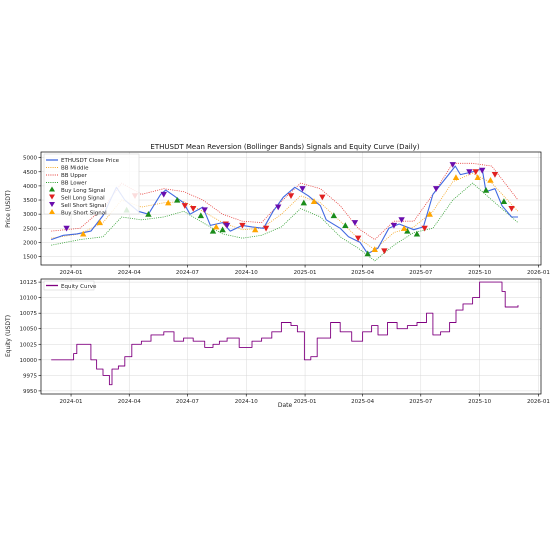 The height and width of the screenshot is (550, 550). What do you see at coordinates (90, 161) in the screenshot?
I see `legend-close-price: ETHUSDT Close Price` at bounding box center [90, 161].